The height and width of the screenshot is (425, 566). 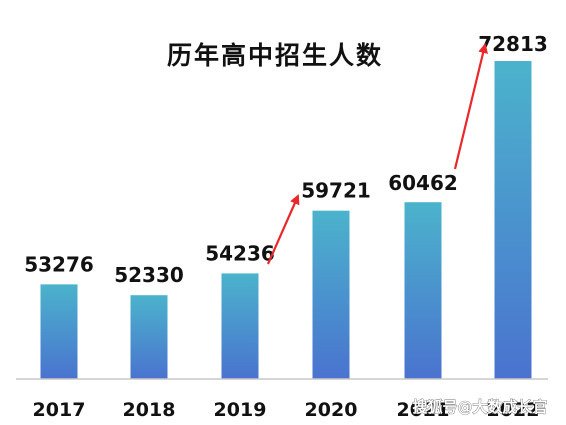 What do you see at coordinates (240, 410) in the screenshot?
I see `x-tick-2019: 2019` at bounding box center [240, 410].